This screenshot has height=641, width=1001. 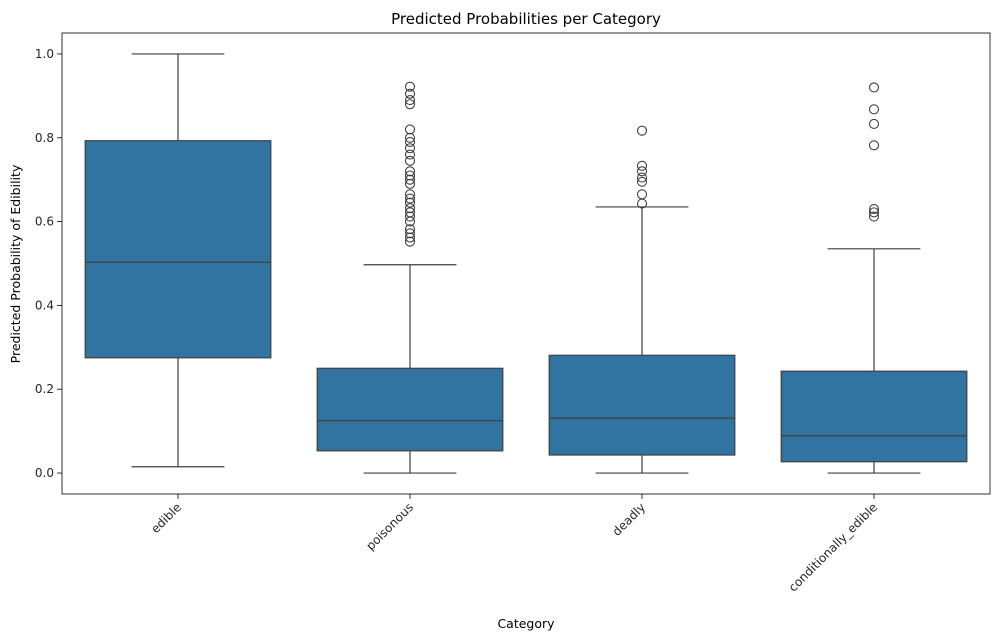 What do you see at coordinates (15, 263) in the screenshot?
I see `y-axis-label: Predicted Probability of Edibility` at bounding box center [15, 263].